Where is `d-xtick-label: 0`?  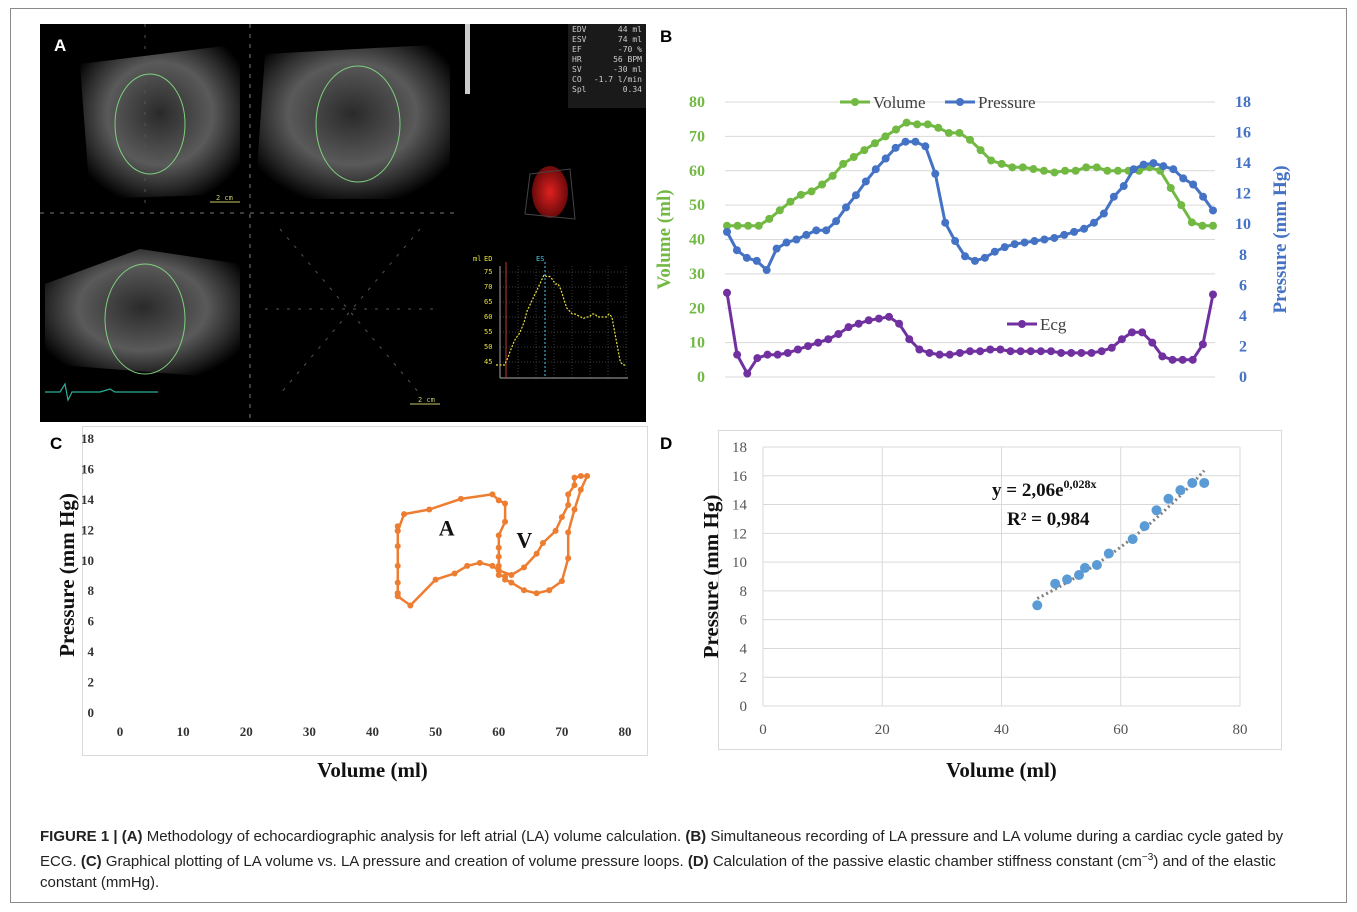
d-xtick-label: 0 is located at coordinates (763, 730).